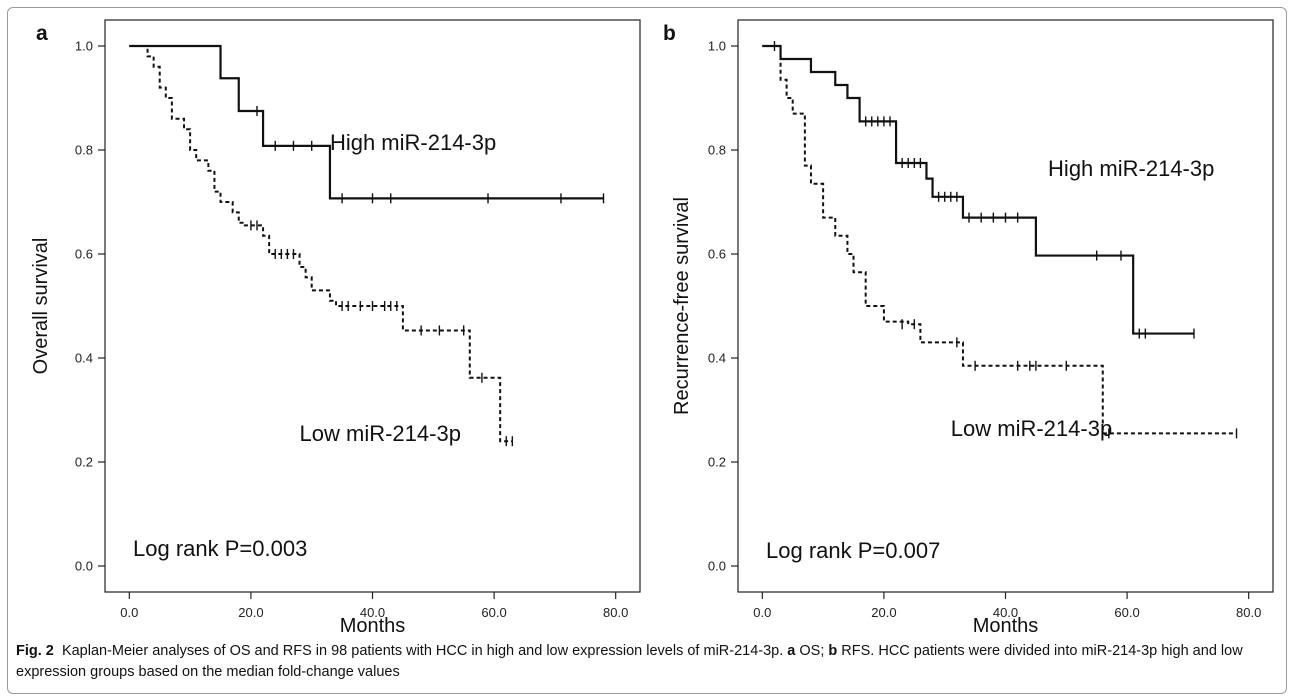 The width and height of the screenshot is (1293, 700). Describe the element at coordinates (833, 651) in the screenshot. I see `caption-part-3: b` at that location.